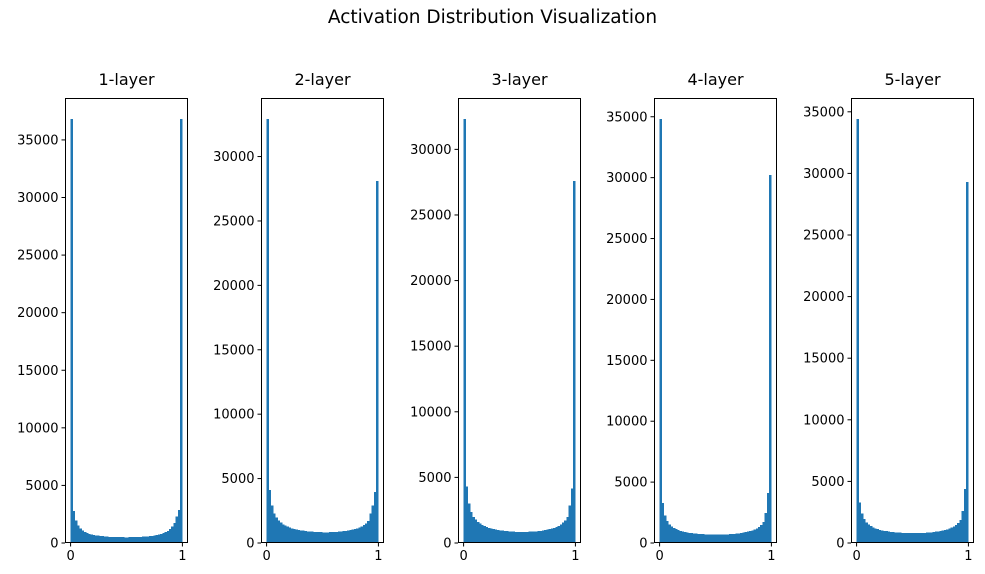  What do you see at coordinates (626, 361) in the screenshot?
I see `y-tick-label: 15000` at bounding box center [626, 361].